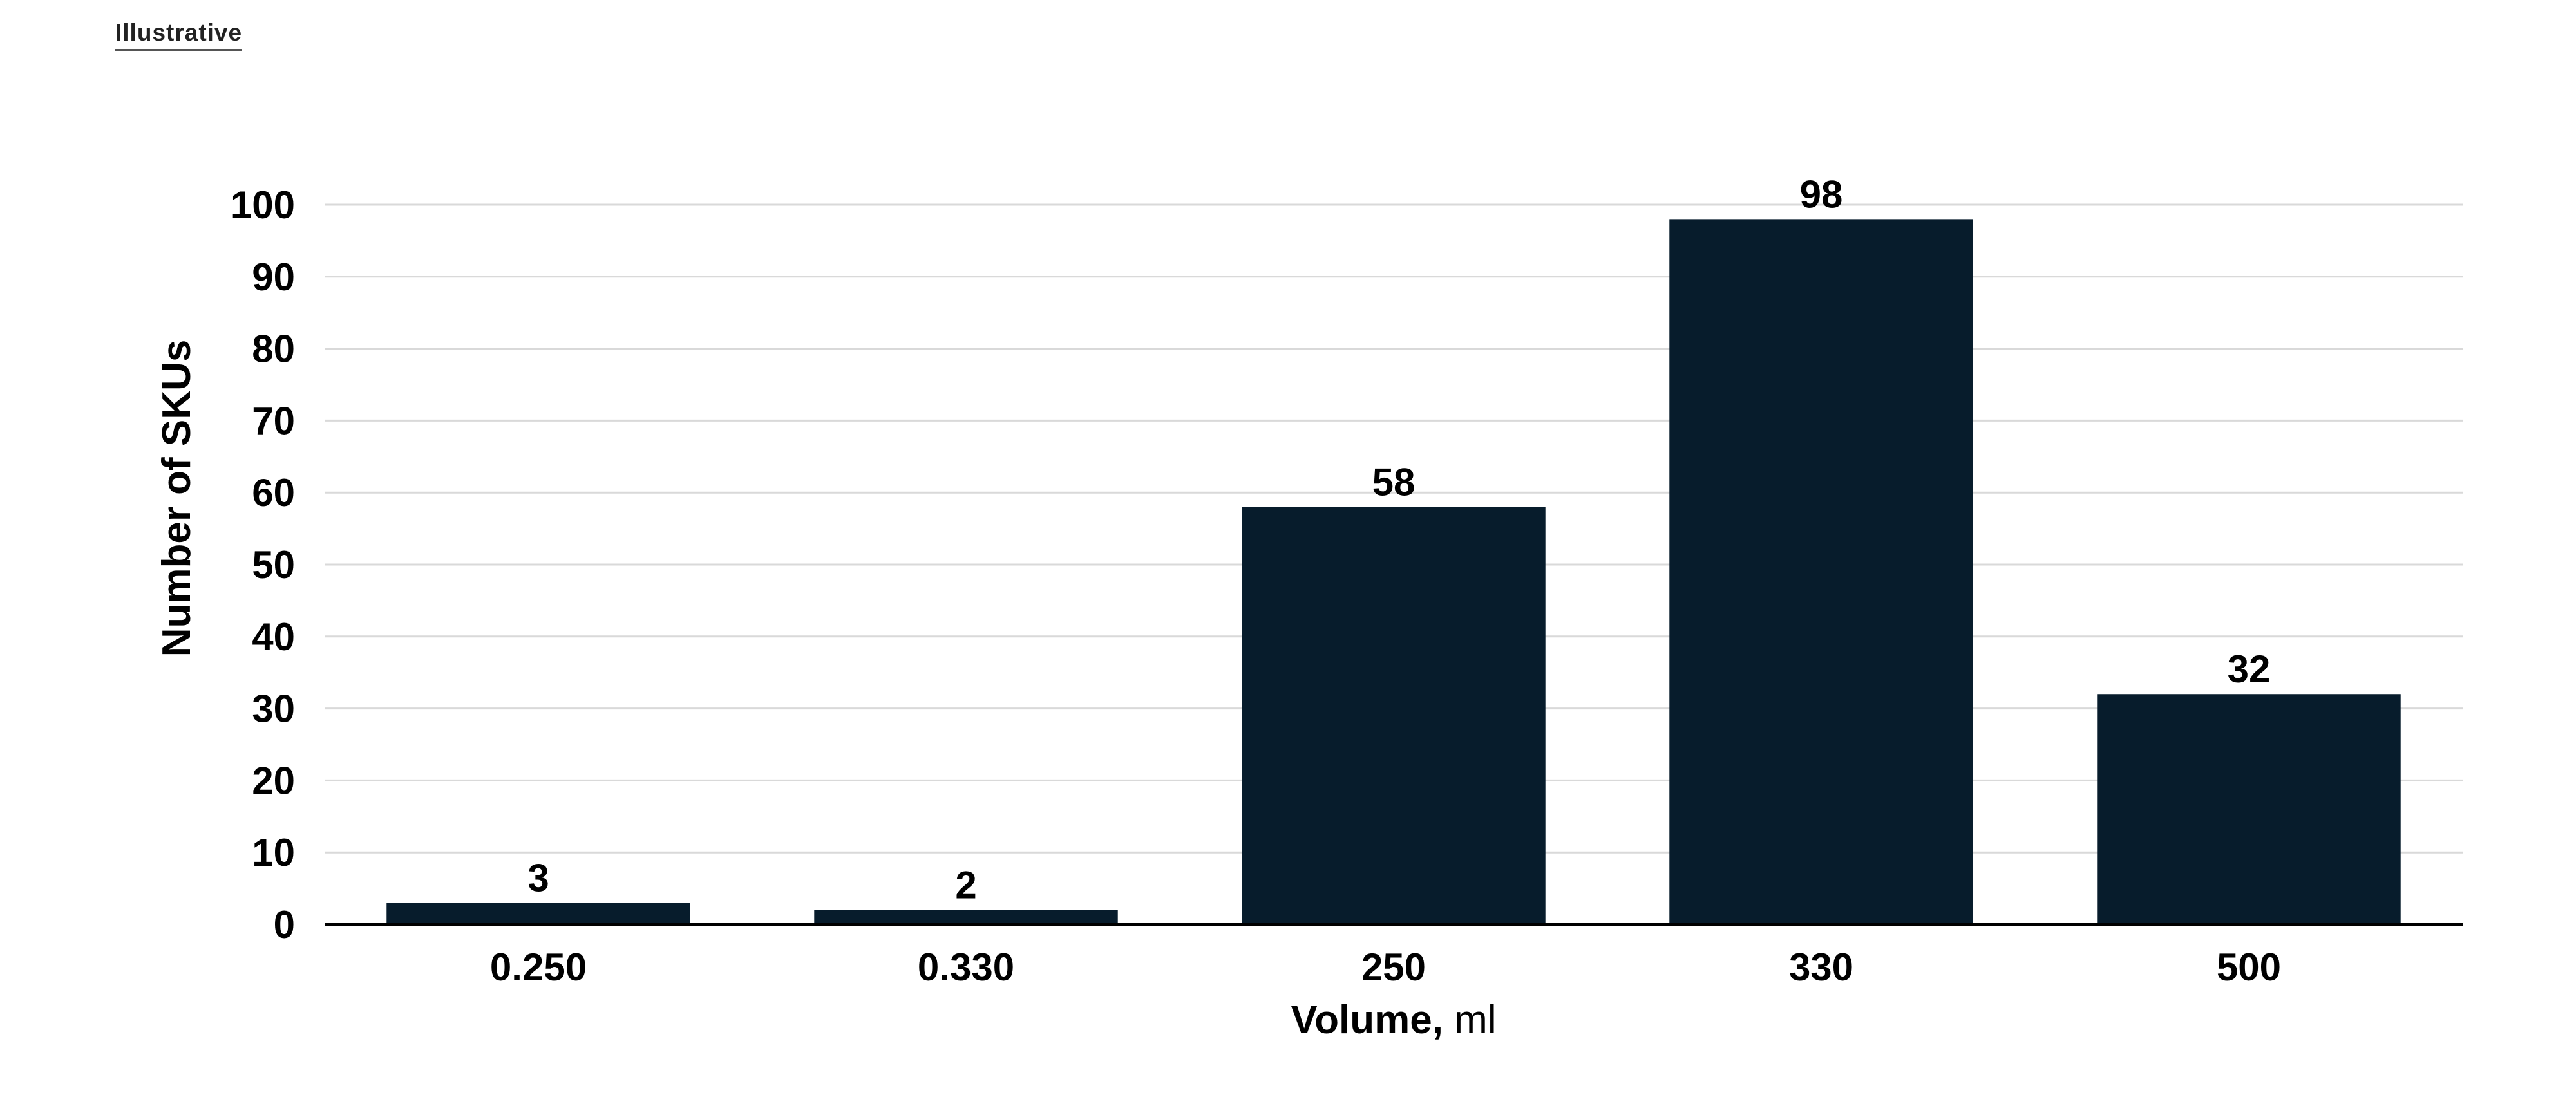 This screenshot has height=1104, width=2576. I want to click on x-tick-label: 500, so click(2249, 967).